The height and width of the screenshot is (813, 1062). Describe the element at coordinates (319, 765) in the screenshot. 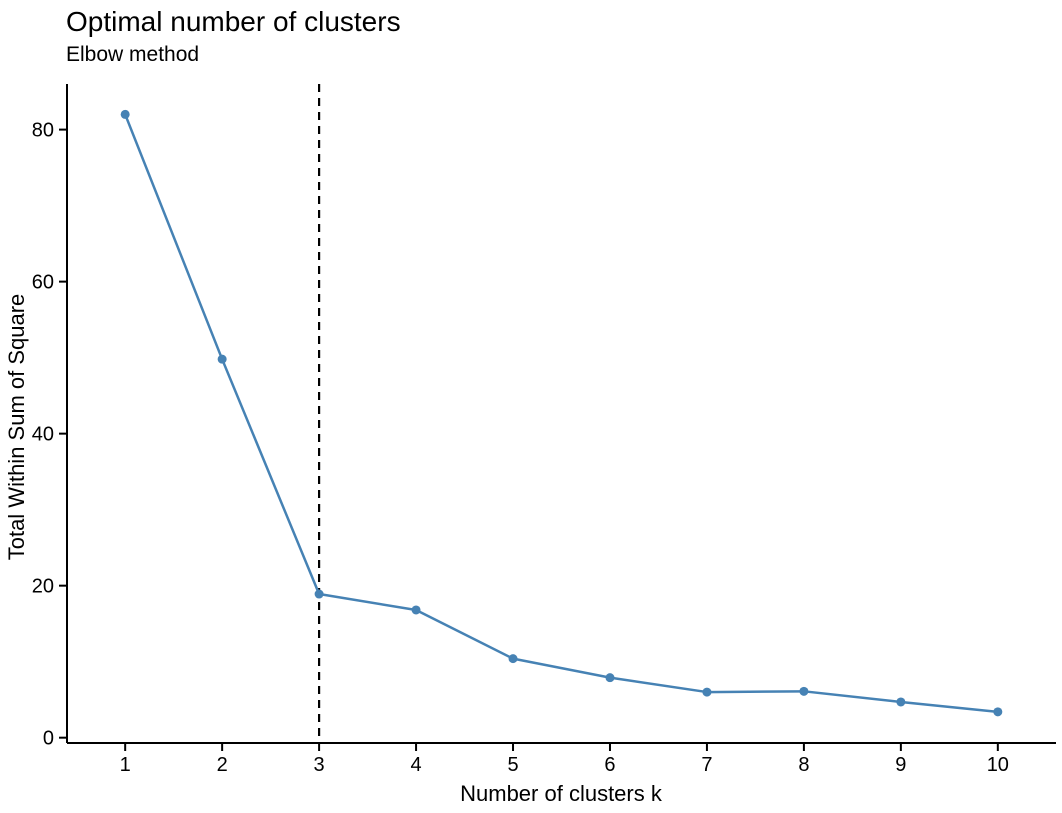

I see `x-tick-label: 3` at that location.